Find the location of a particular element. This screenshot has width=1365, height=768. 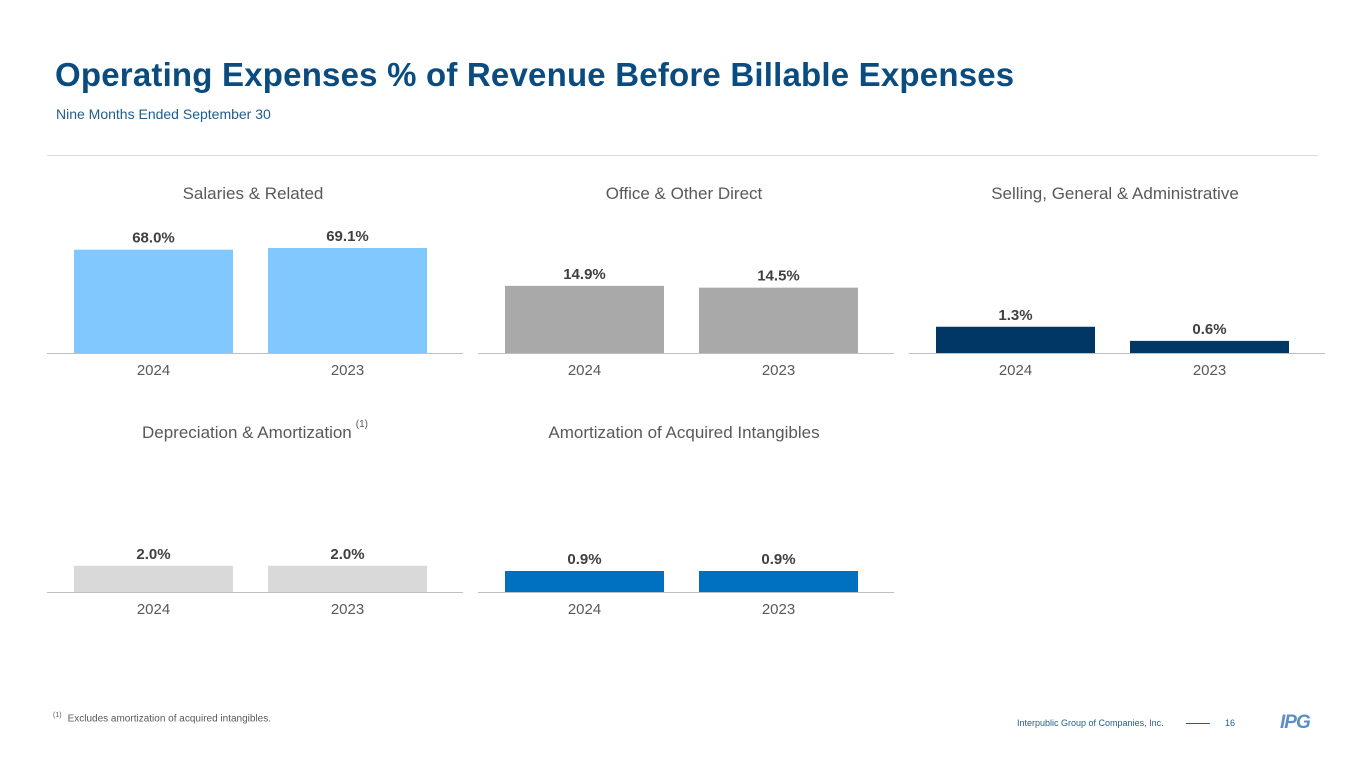

ipg-logo: IPG is located at coordinates (1295, 722).